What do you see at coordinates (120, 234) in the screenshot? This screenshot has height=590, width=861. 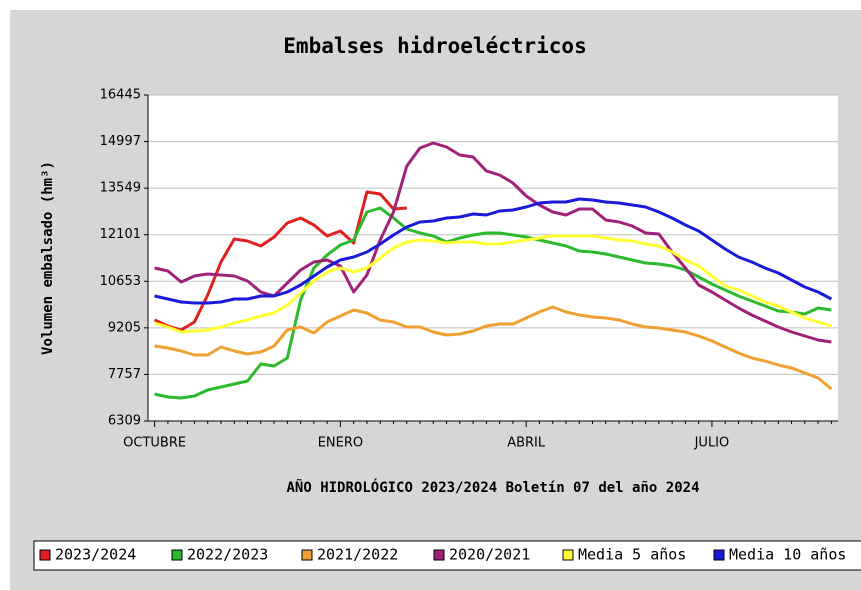 I see `y-tick-label: 12101` at bounding box center [120, 234].